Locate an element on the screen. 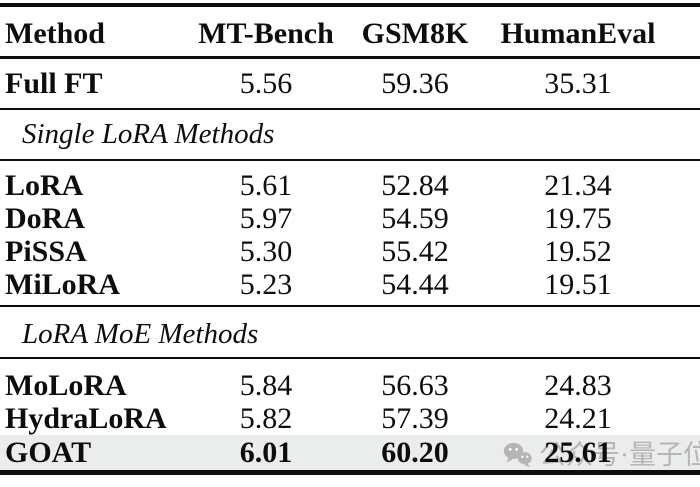 The image size is (700, 487). mt-bench-value: 5.82 is located at coordinates (266, 418).